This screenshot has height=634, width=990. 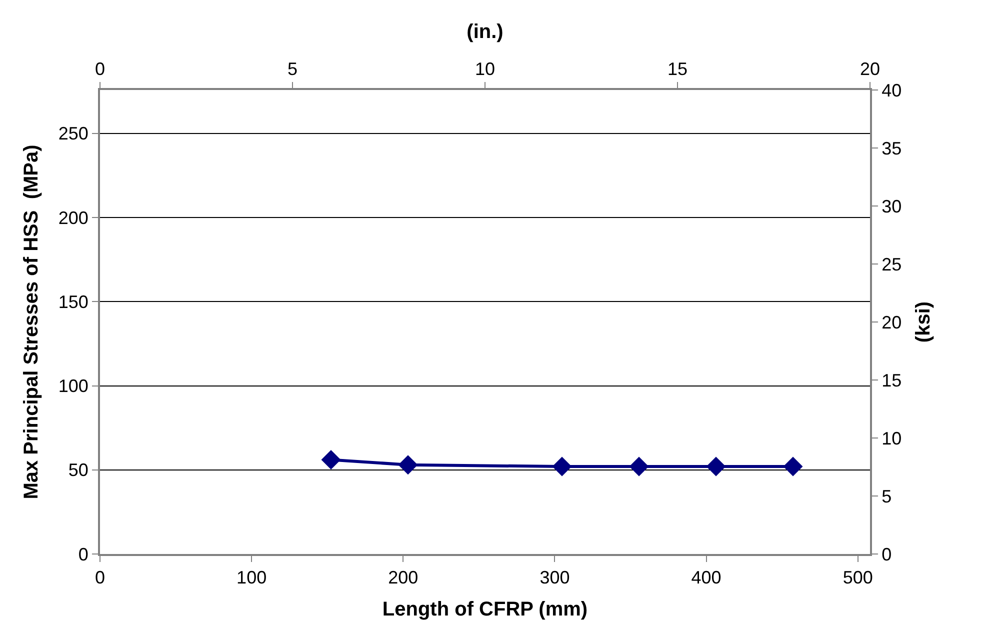 What do you see at coordinates (78, 470) in the screenshot?
I see `y-tick-label: 50` at bounding box center [78, 470].